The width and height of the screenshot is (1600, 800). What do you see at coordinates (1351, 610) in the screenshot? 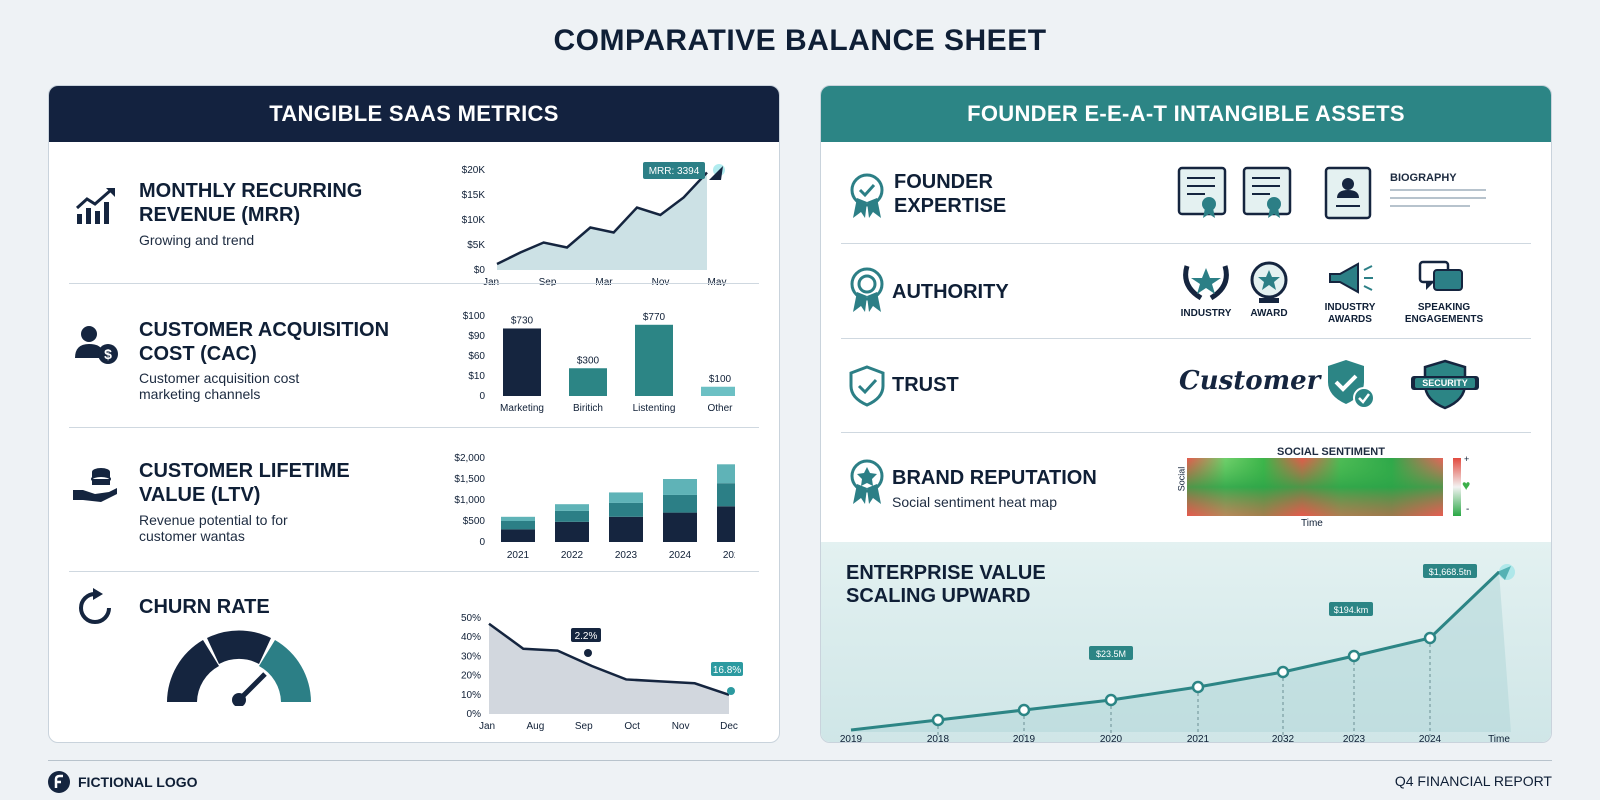
I see `ev-label-2: $194.km` at bounding box center [1351, 610].